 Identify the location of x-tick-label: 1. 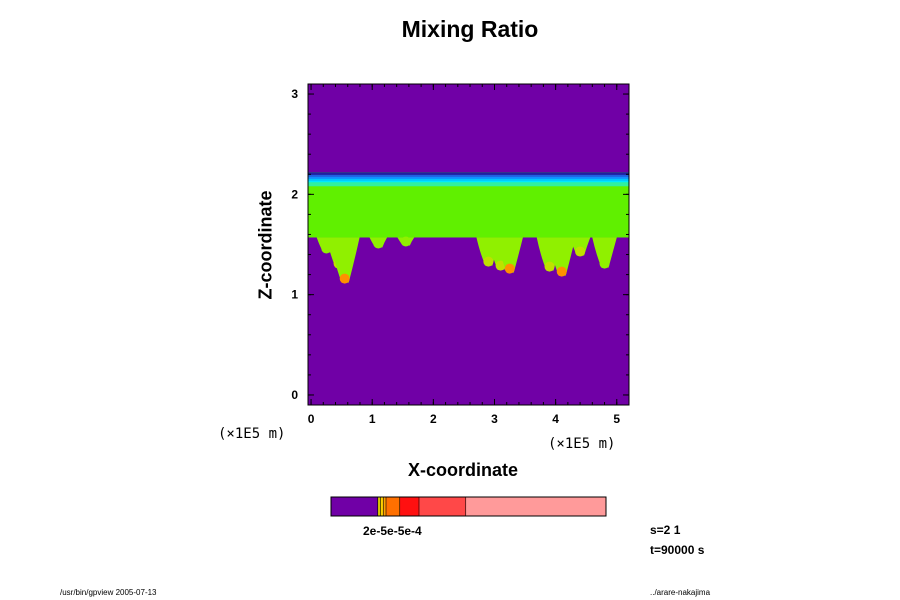
(372, 419).